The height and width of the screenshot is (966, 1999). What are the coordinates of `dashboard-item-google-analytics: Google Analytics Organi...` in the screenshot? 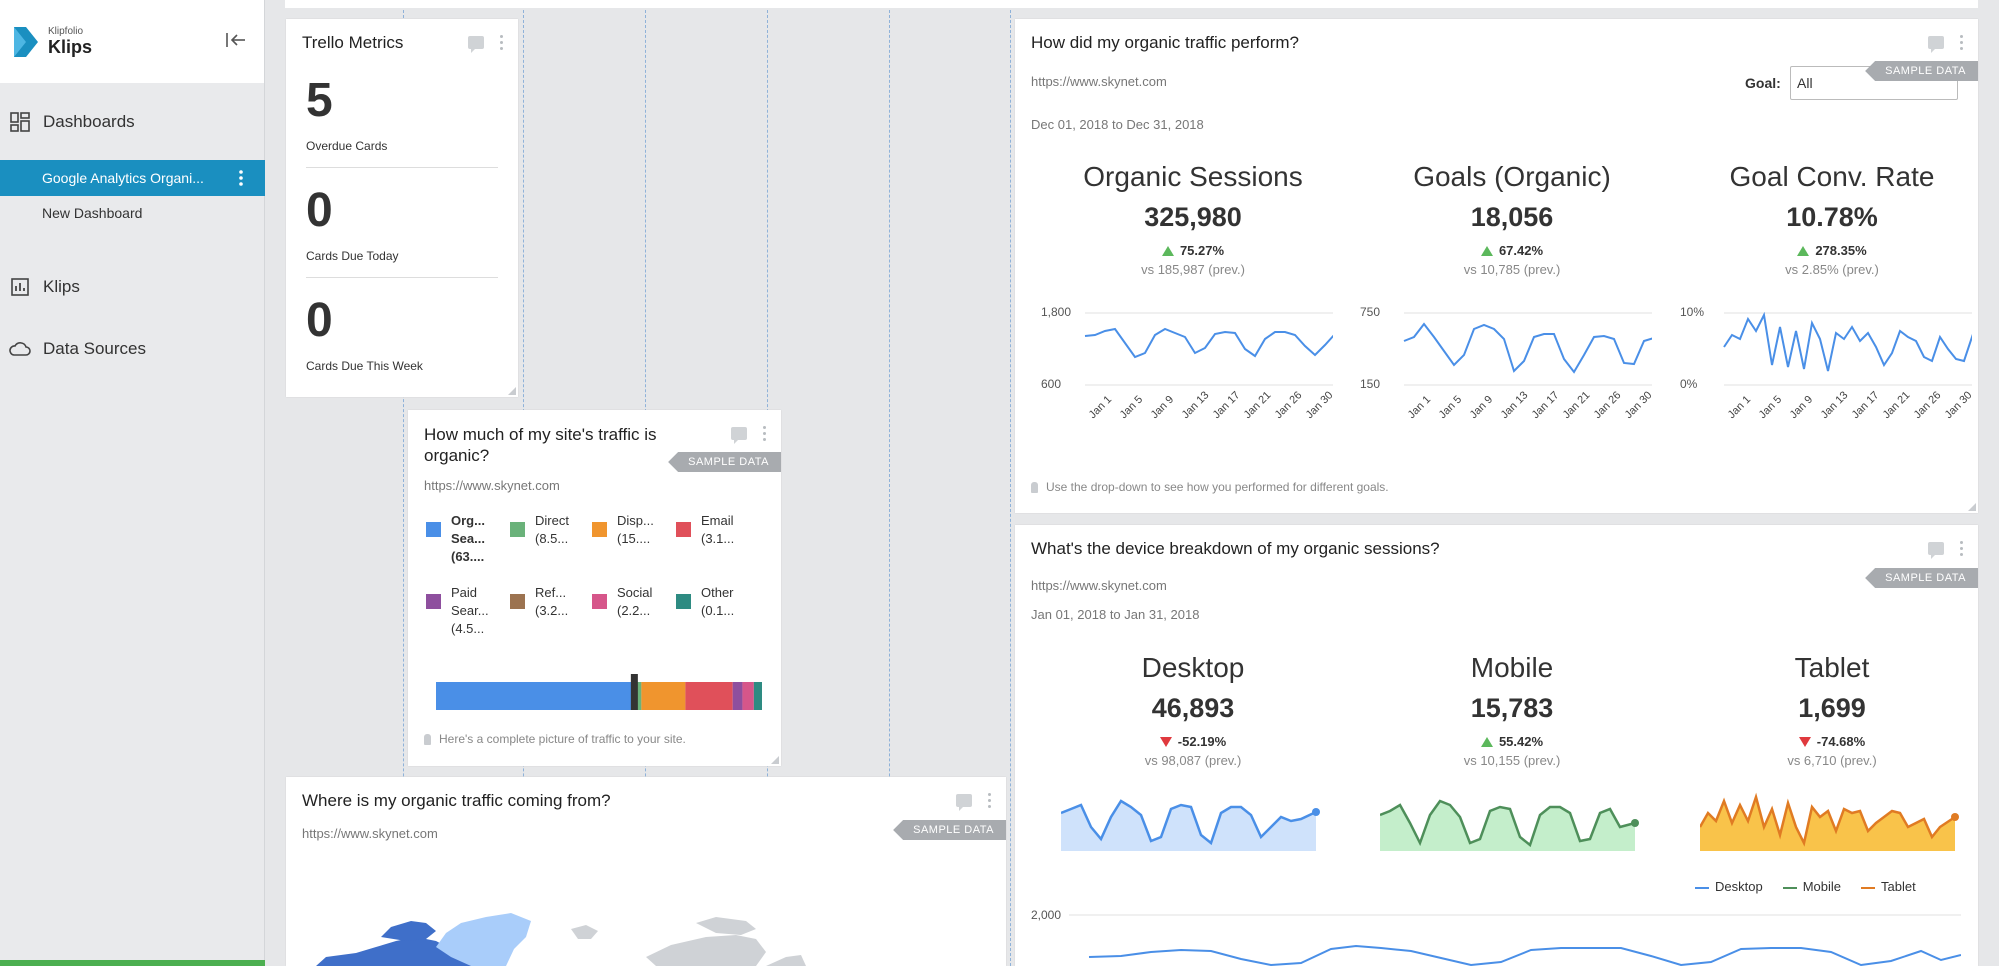 It's located at (132, 178).